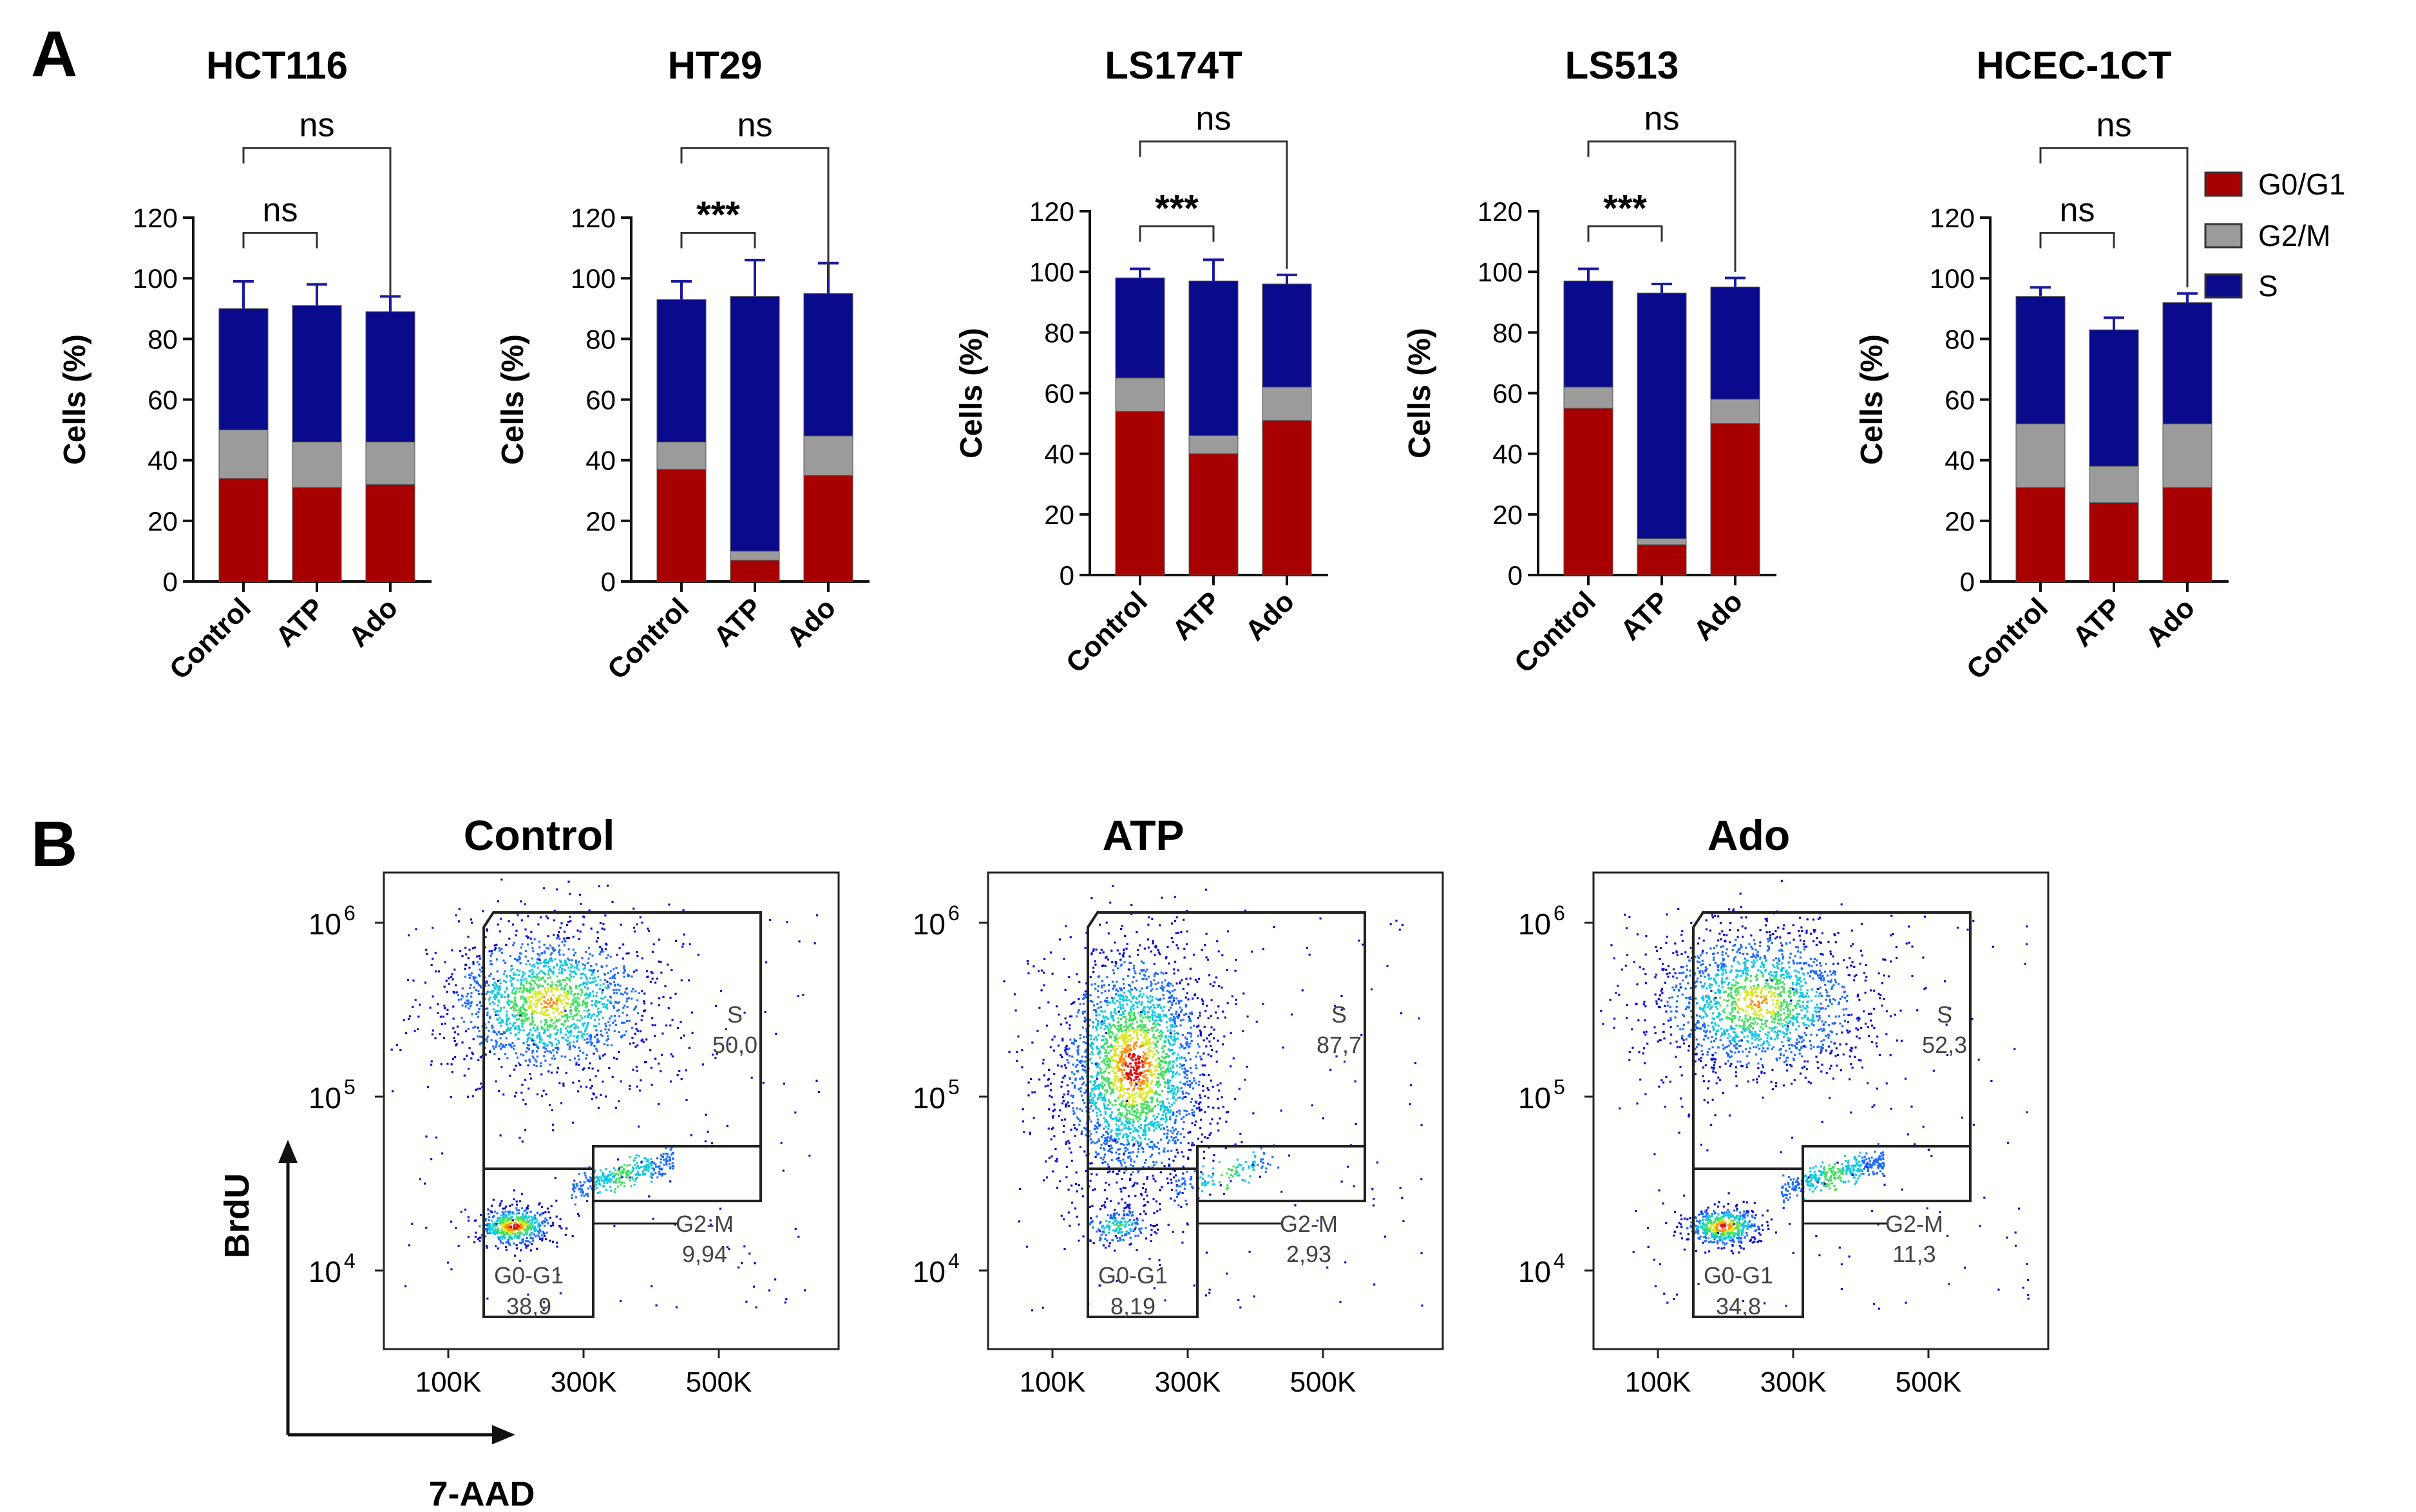 The height and width of the screenshot is (1512, 2416). What do you see at coordinates (318, 125) in the screenshot?
I see `significance-label: ns` at bounding box center [318, 125].